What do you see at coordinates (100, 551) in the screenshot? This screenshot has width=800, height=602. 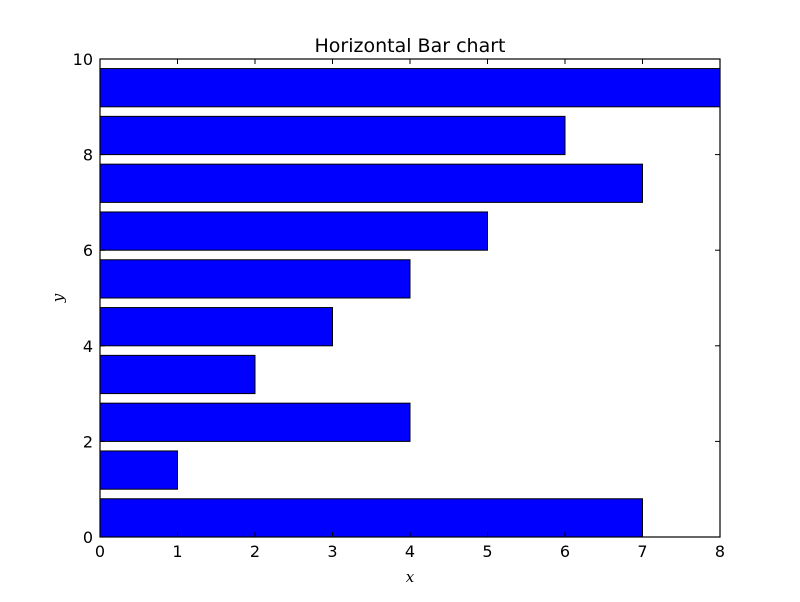 I see `x-tick-label-0: 0` at bounding box center [100, 551].